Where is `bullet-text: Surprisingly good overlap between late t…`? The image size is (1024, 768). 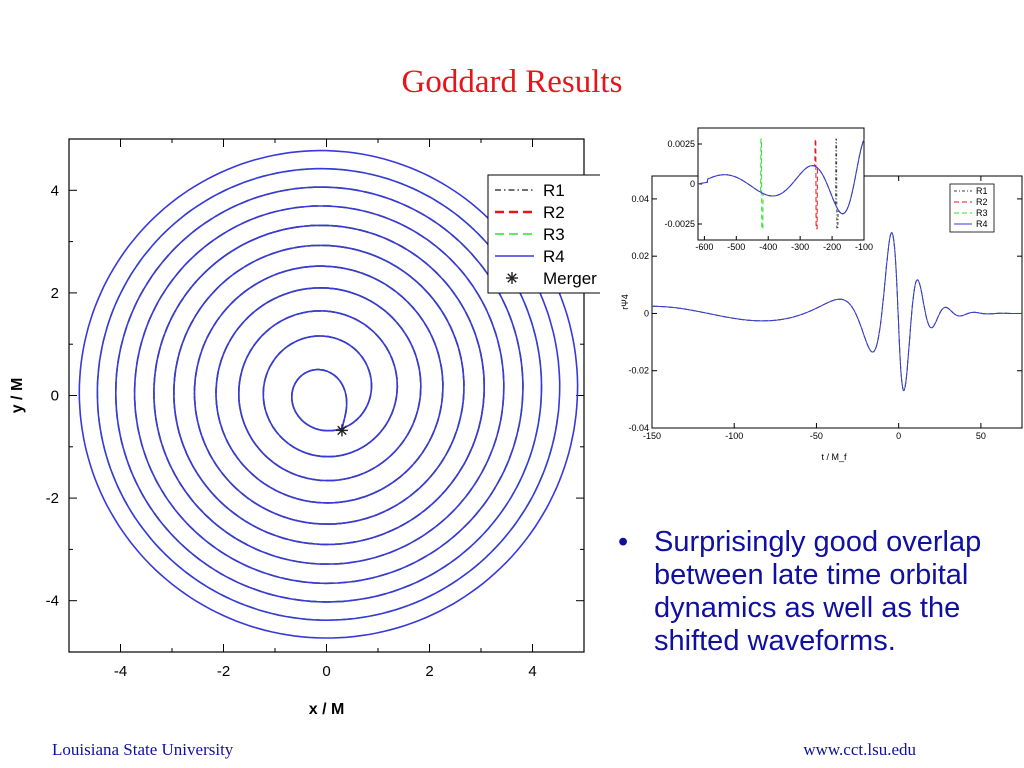
bullet-text: Surprisingly good overlap between late t… is located at coordinates (818, 591).